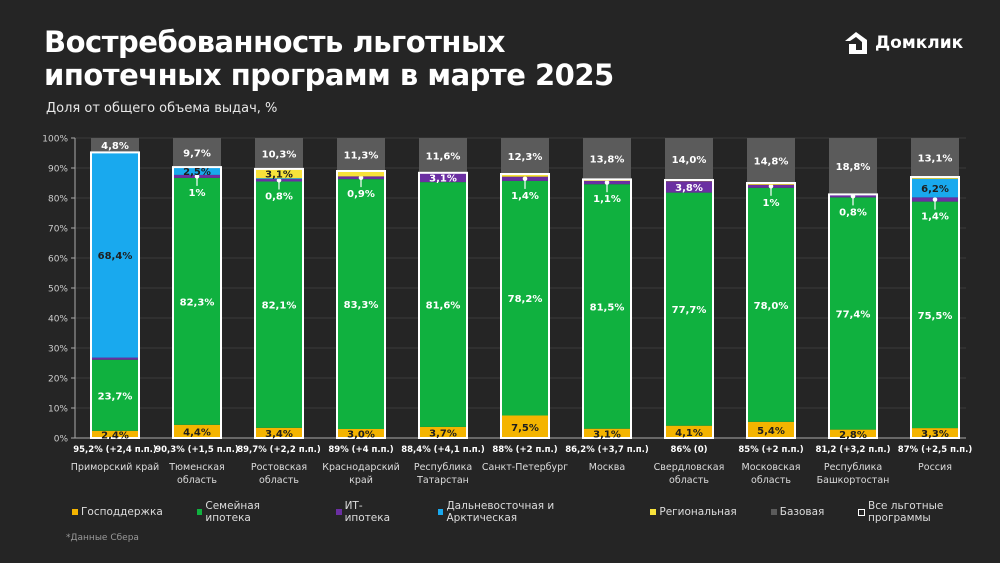  Describe the element at coordinates (525, 467) in the screenshot. I see `category-label: Санкт-Петербург` at that location.